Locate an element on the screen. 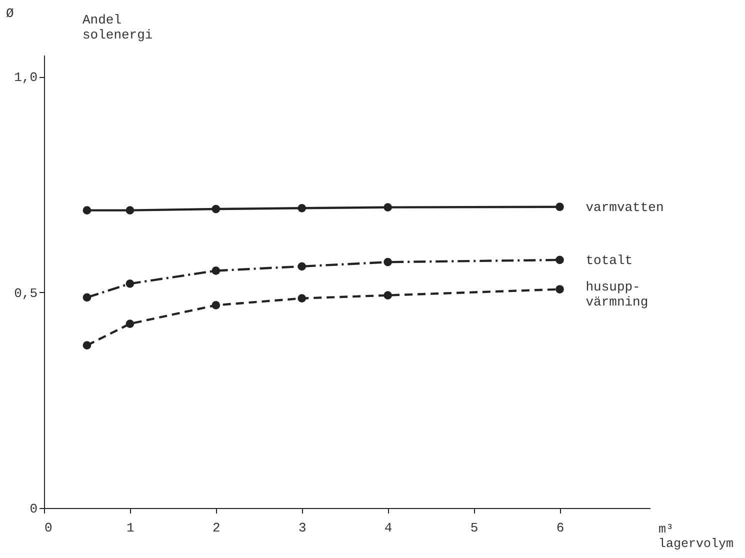  x-tick-label: 3 is located at coordinates (302, 528).